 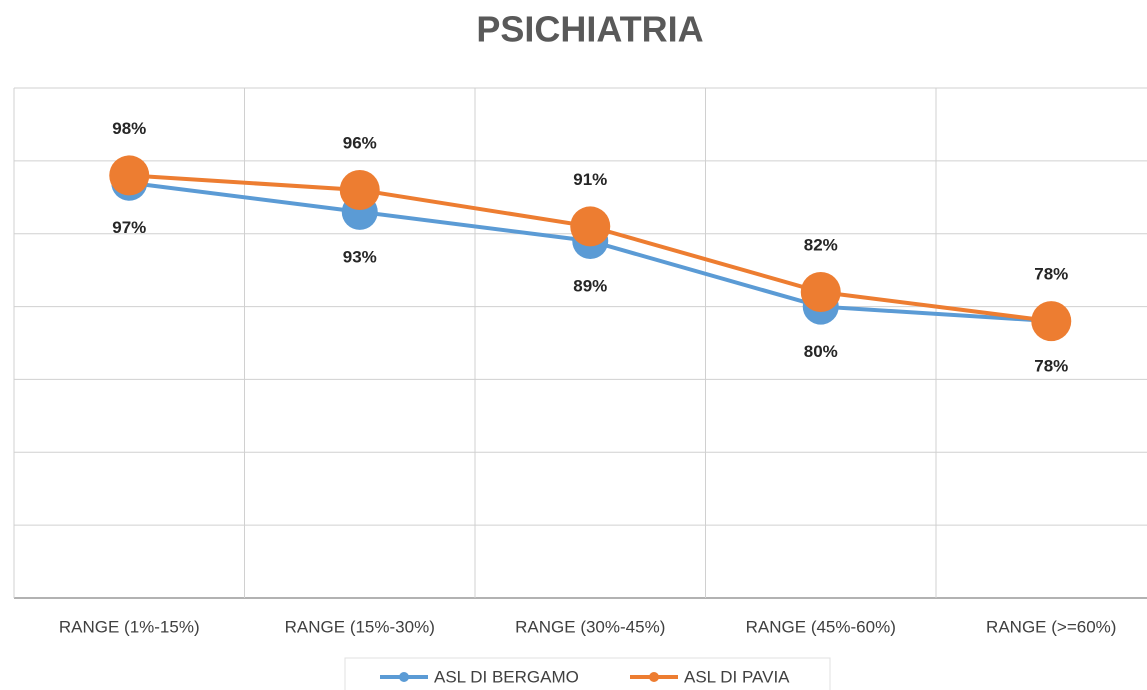 What do you see at coordinates (587, 673) in the screenshot?
I see `legend-box` at bounding box center [587, 673].